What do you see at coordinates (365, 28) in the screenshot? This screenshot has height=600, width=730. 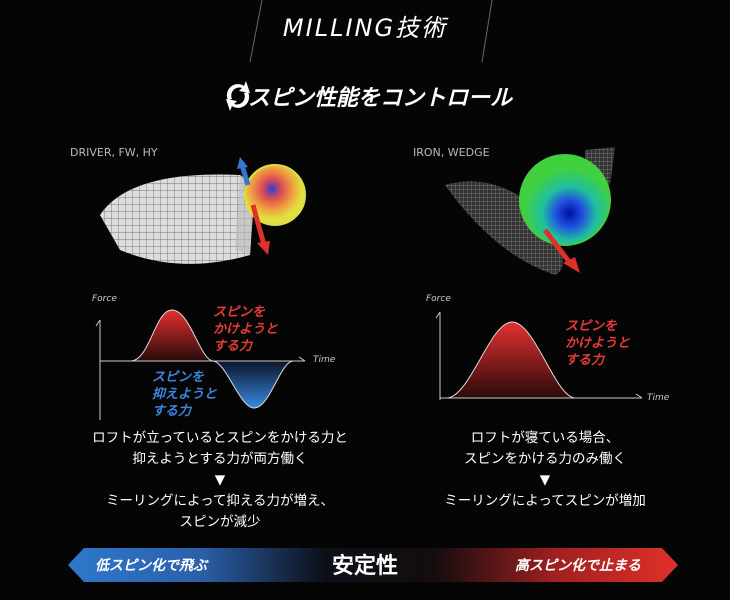 I see `page-title: MILLING技術` at bounding box center [365, 28].